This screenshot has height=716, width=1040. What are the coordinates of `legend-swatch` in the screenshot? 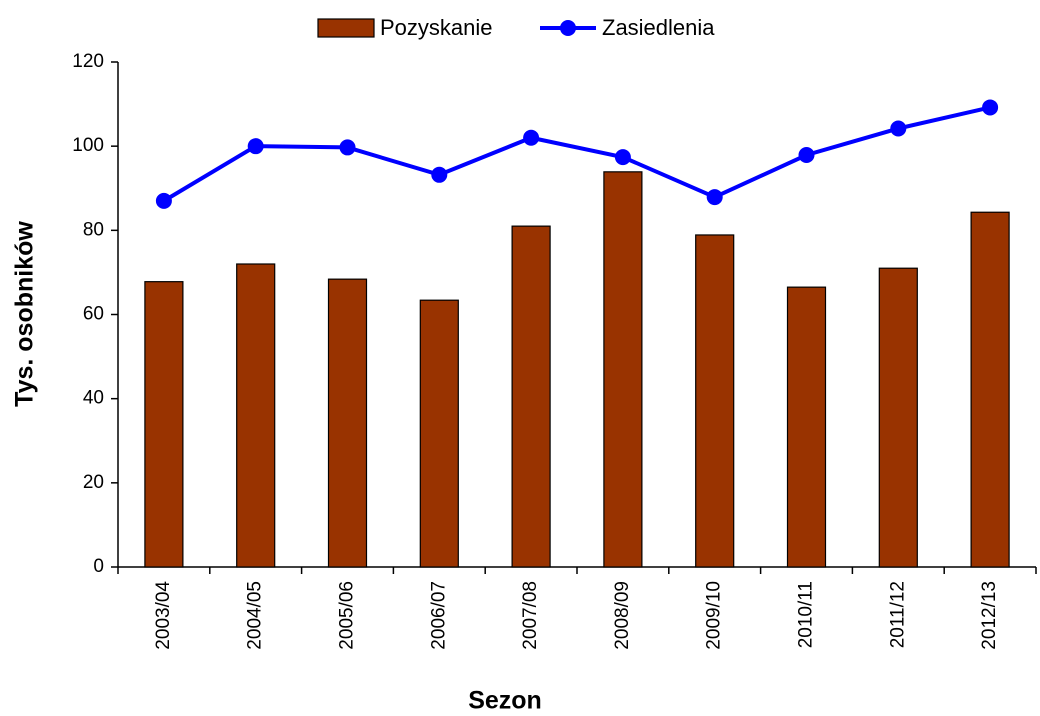 It's located at (346, 28).